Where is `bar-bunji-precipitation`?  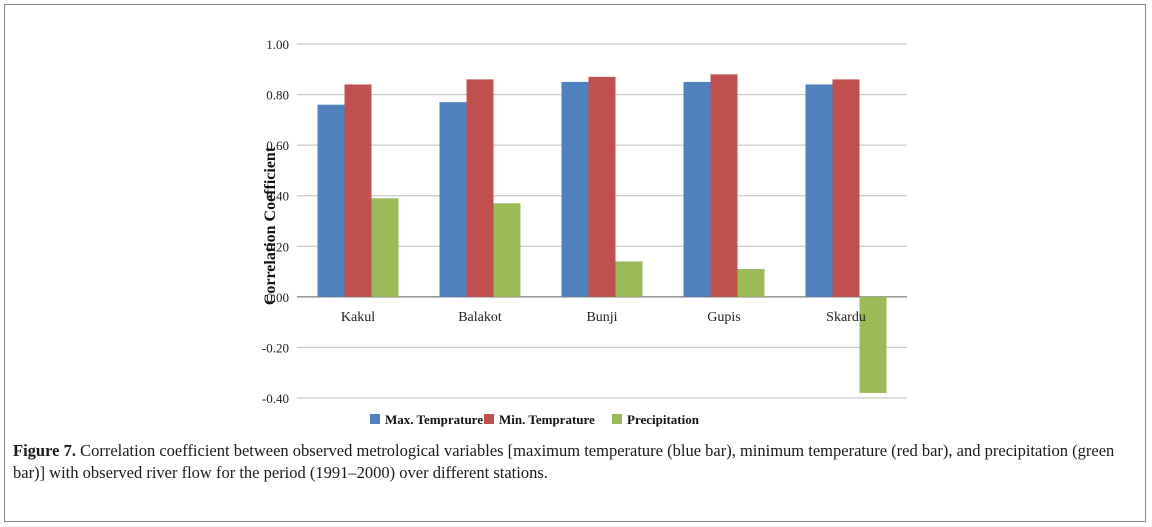 bar-bunji-precipitation is located at coordinates (629, 279).